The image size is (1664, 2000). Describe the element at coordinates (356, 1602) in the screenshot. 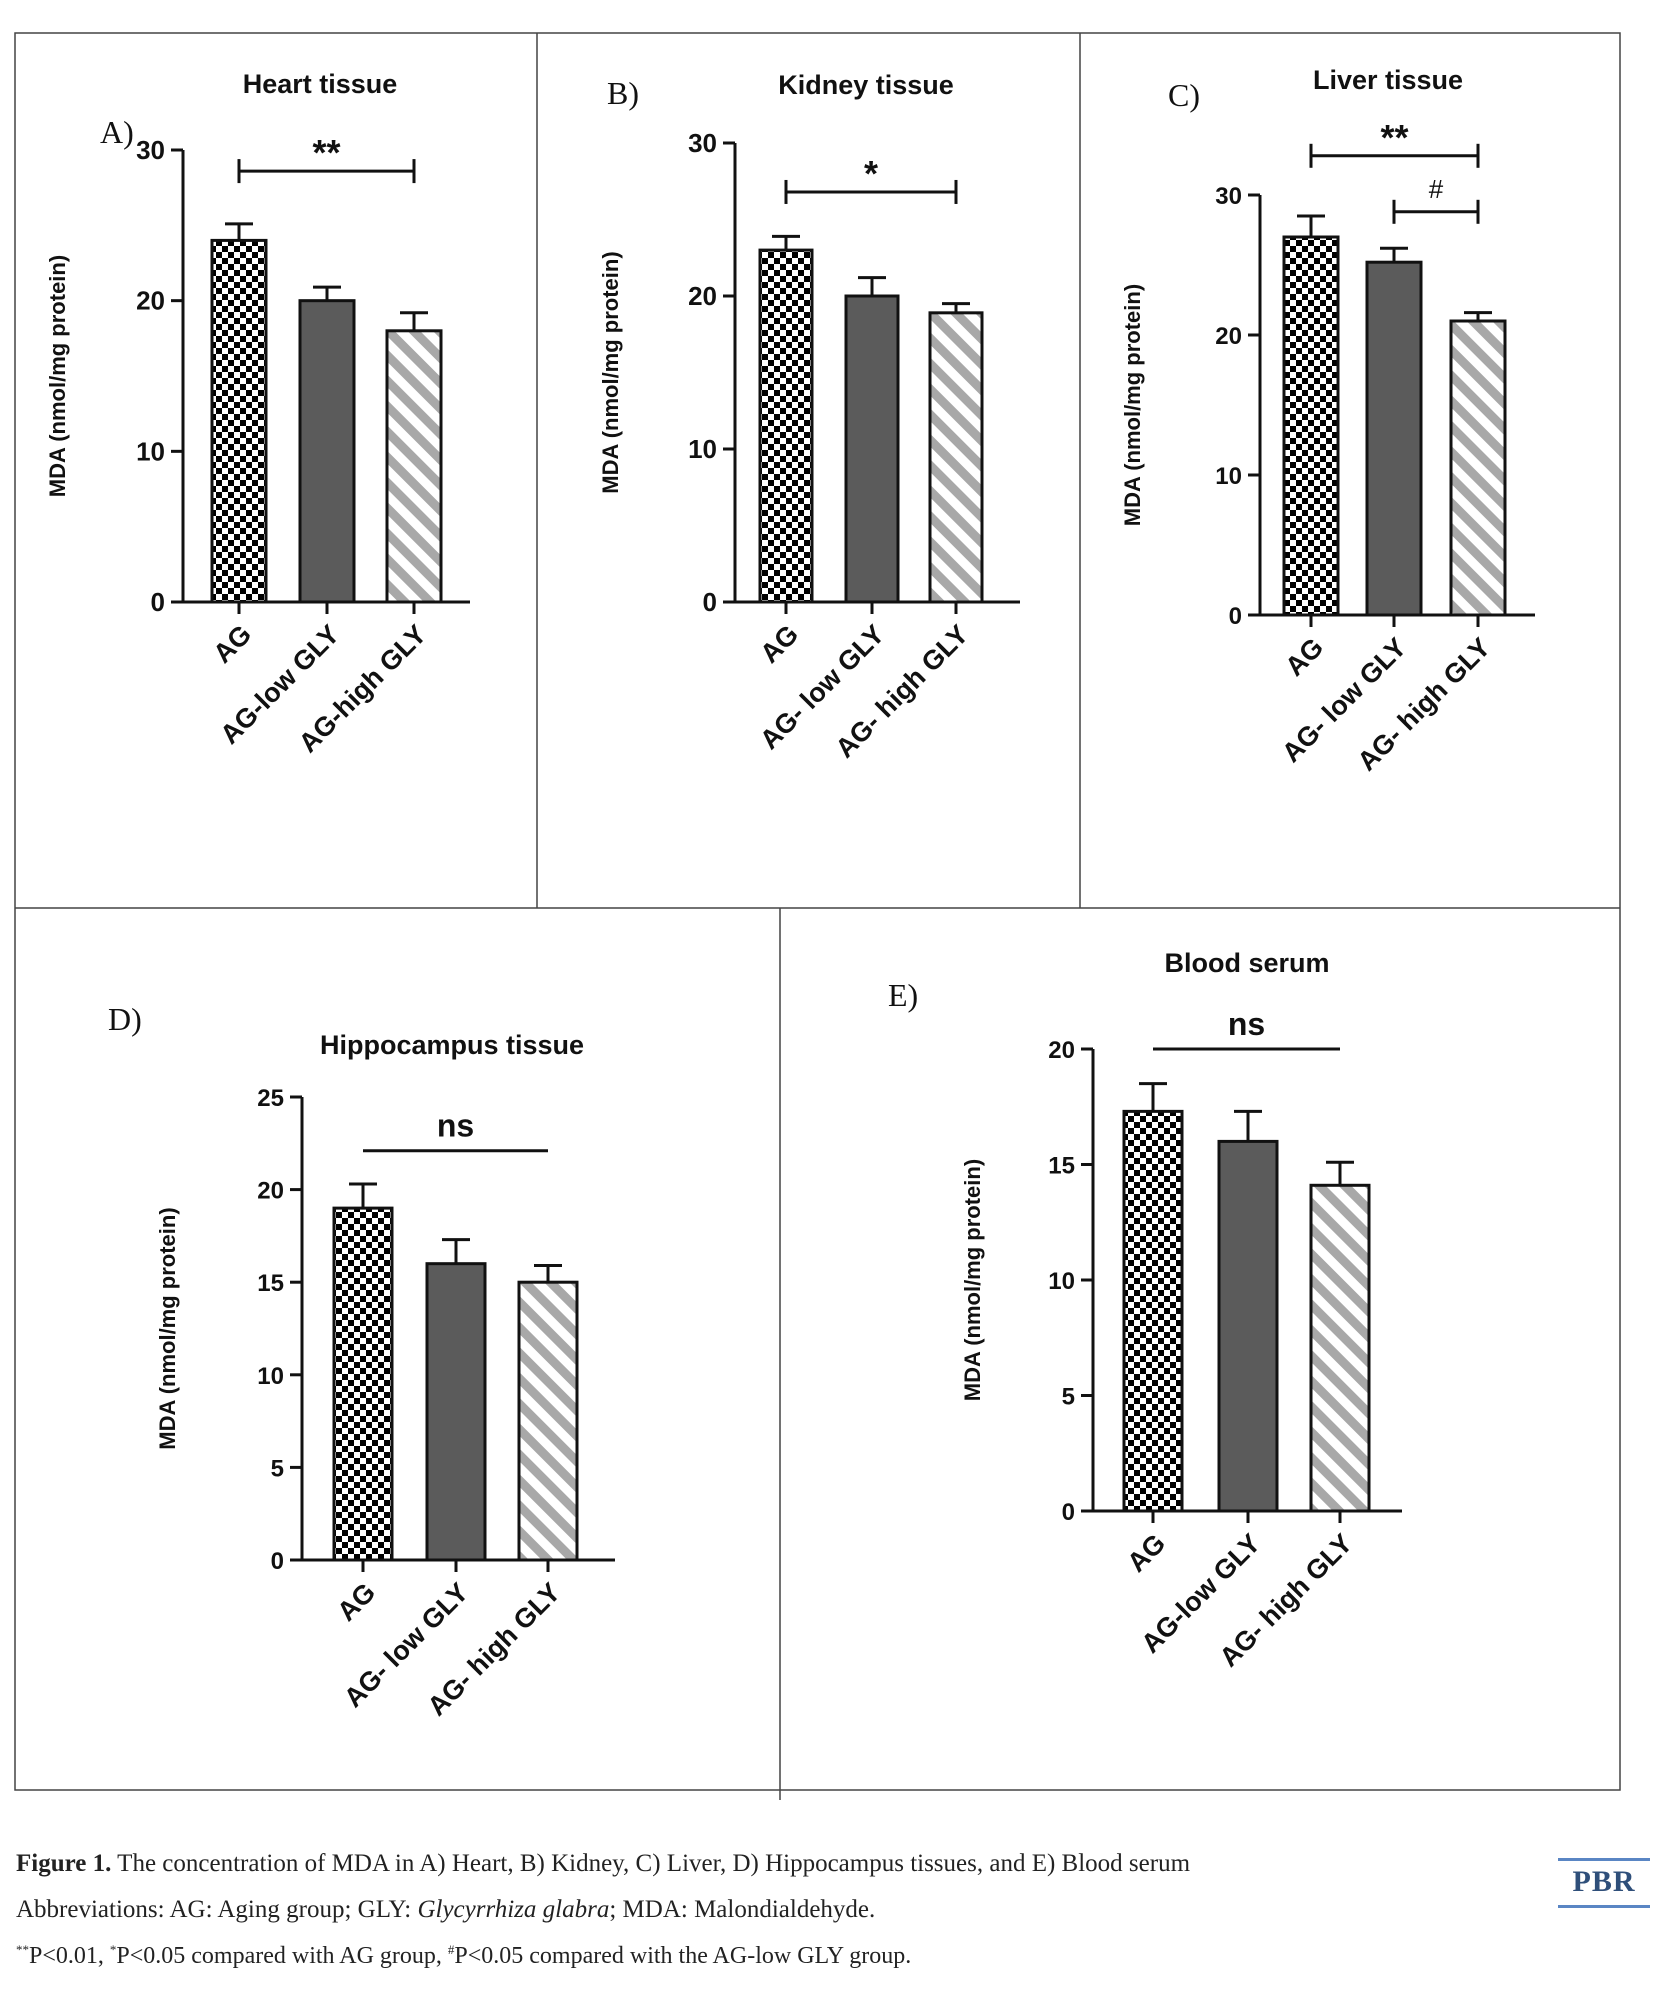

I see `panel-d-xtick-label-0: AG` at that location.